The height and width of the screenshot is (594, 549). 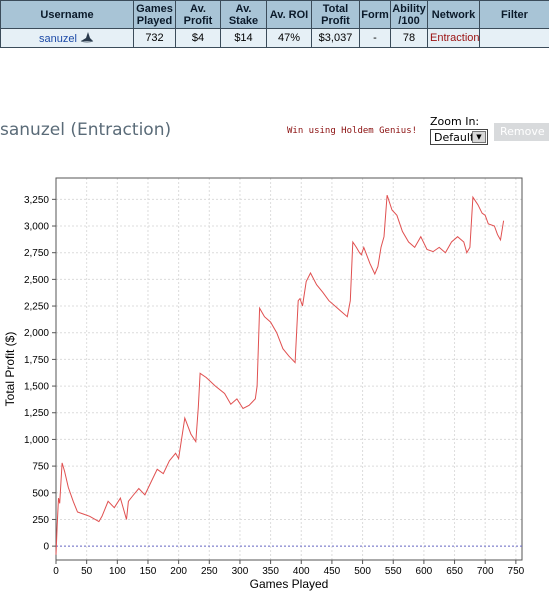 What do you see at coordinates (36, 413) in the screenshot?
I see `y-tick-label: 1,250` at bounding box center [36, 413].